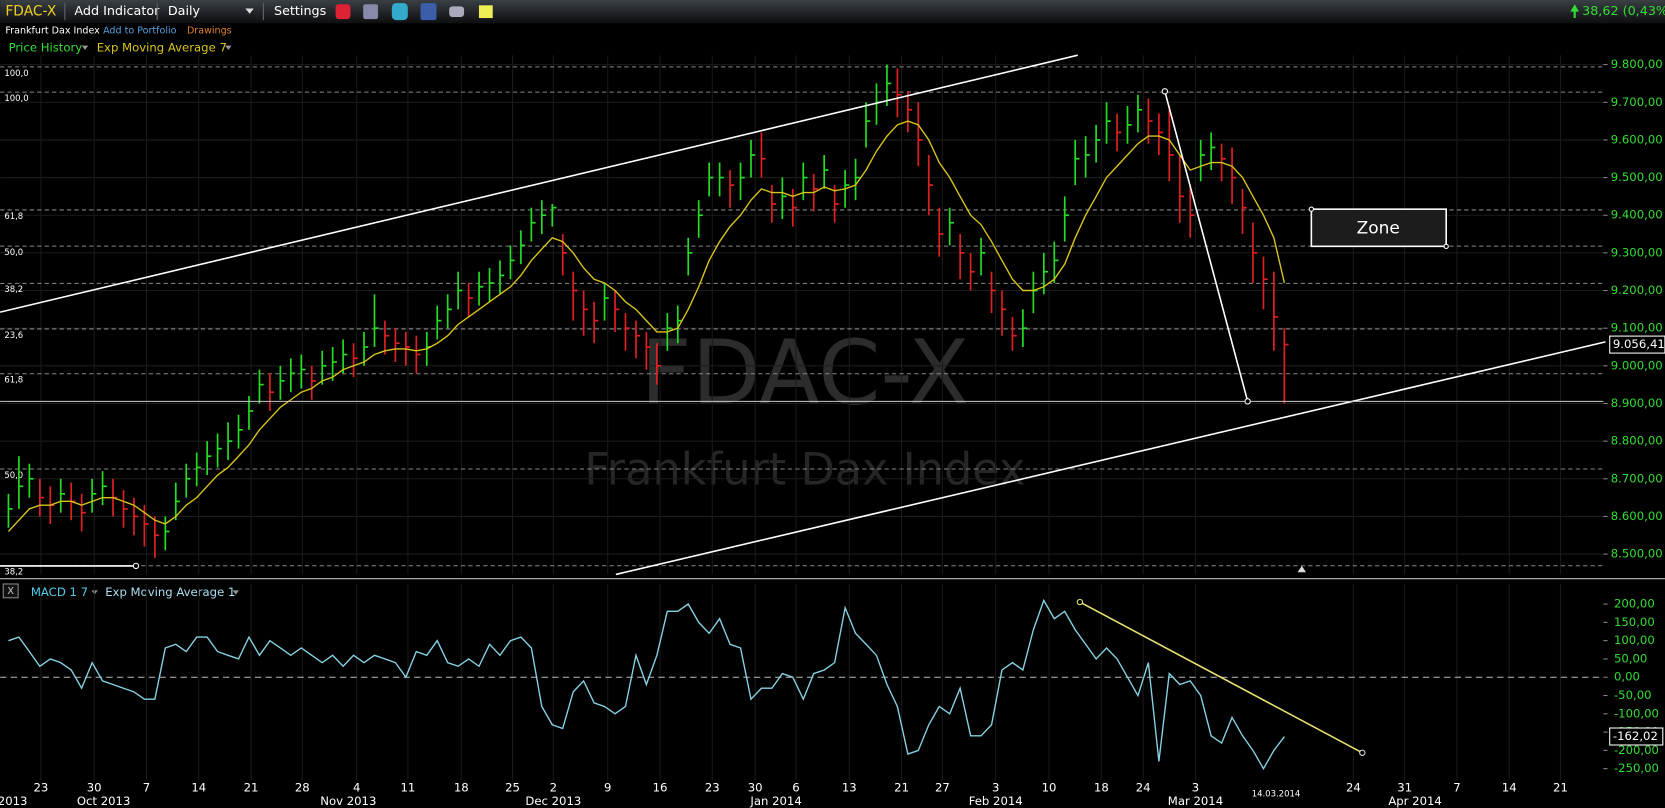 Image resolution: width=1665 pixels, height=808 pixels. I want to click on y-tick-label: 9.800,00, so click(1637, 64).